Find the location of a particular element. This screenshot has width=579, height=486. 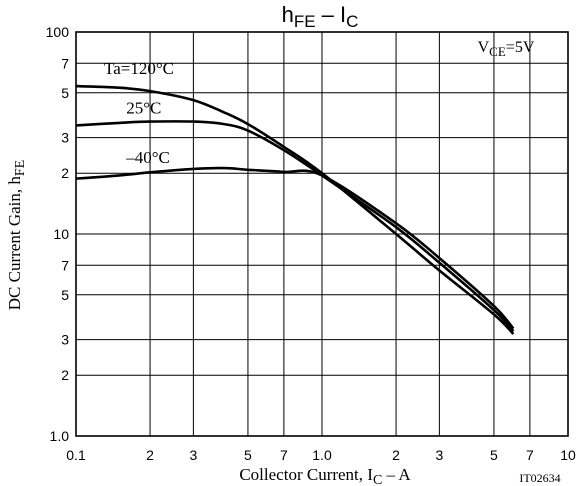

series-label-1: 25°C is located at coordinates (143, 107).